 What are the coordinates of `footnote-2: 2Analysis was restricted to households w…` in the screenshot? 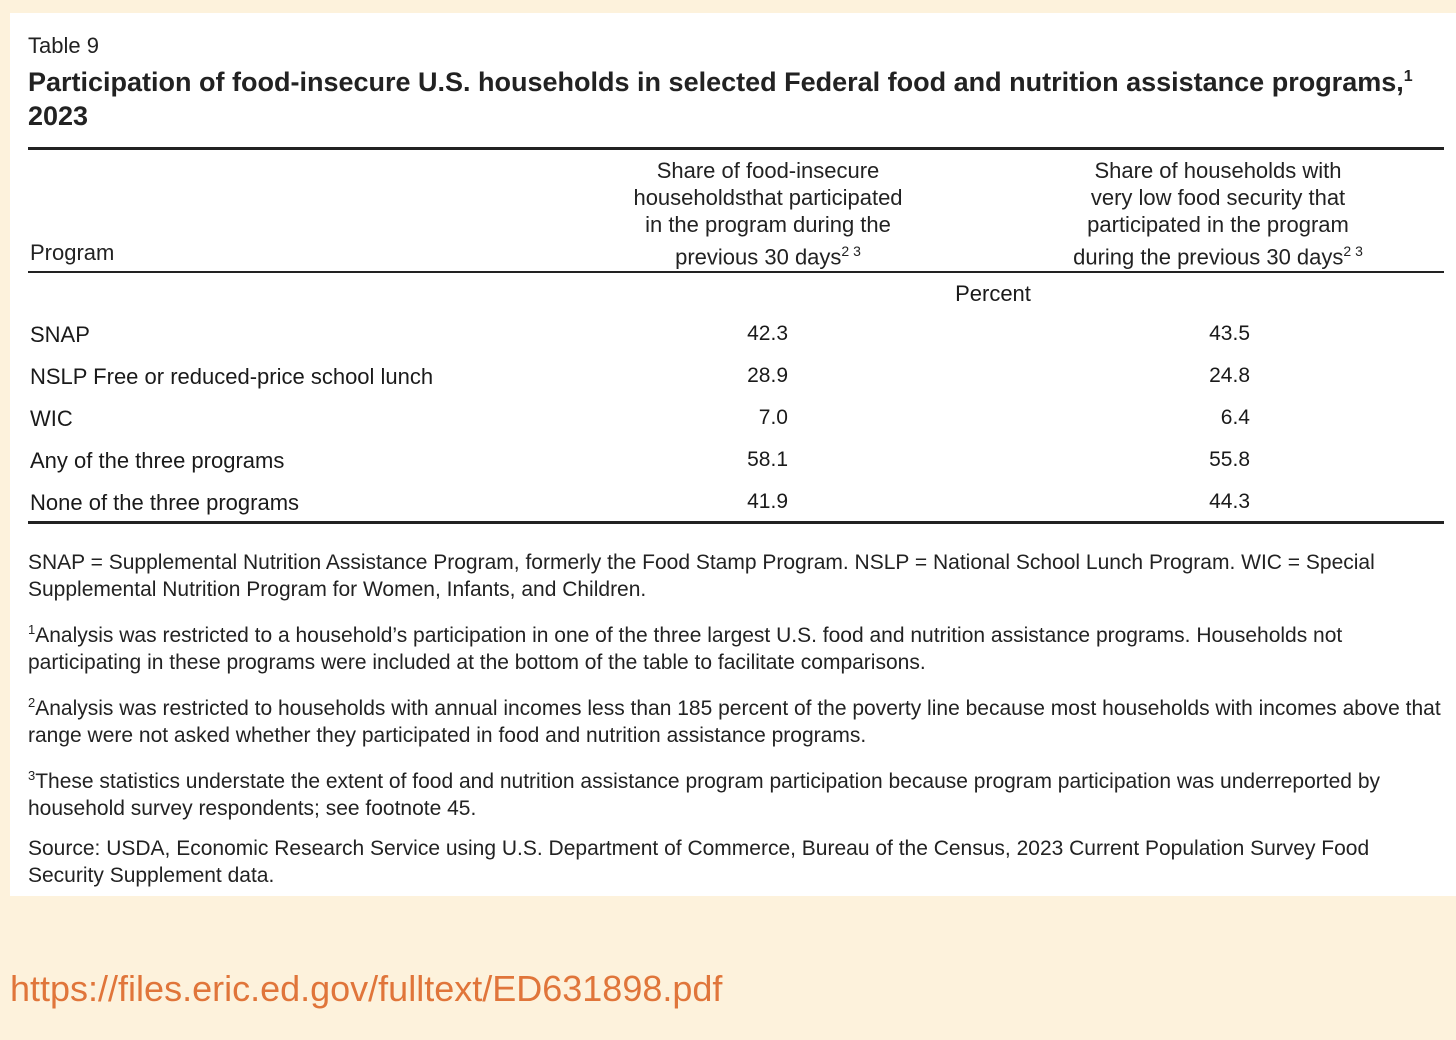 It's located at (734, 721).